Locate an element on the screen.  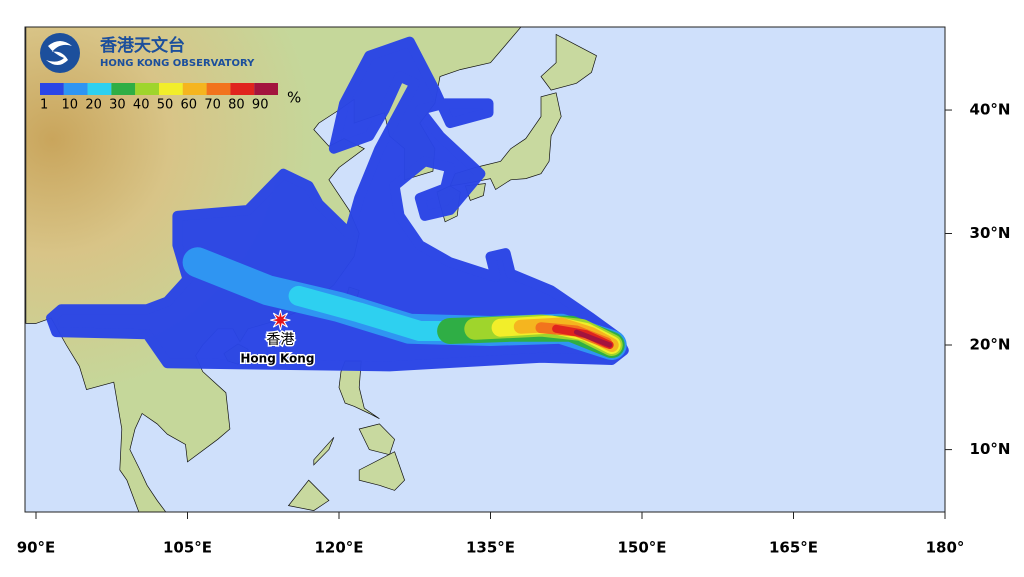
lon-tick-label: 120°E is located at coordinates (338, 548).